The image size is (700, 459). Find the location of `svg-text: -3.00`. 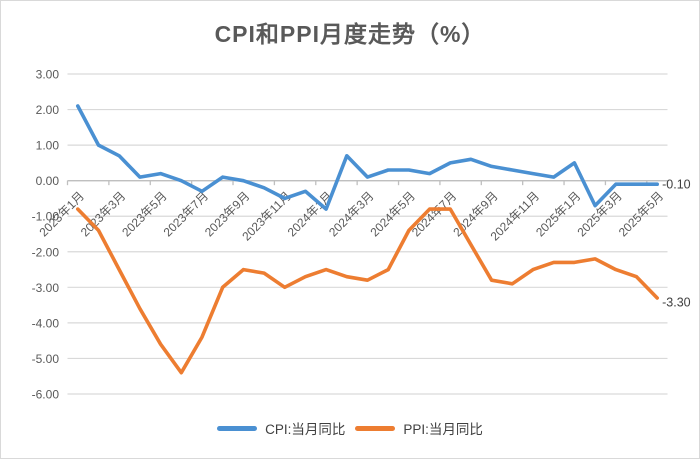

svg-text: -3.00 is located at coordinates (46, 288).